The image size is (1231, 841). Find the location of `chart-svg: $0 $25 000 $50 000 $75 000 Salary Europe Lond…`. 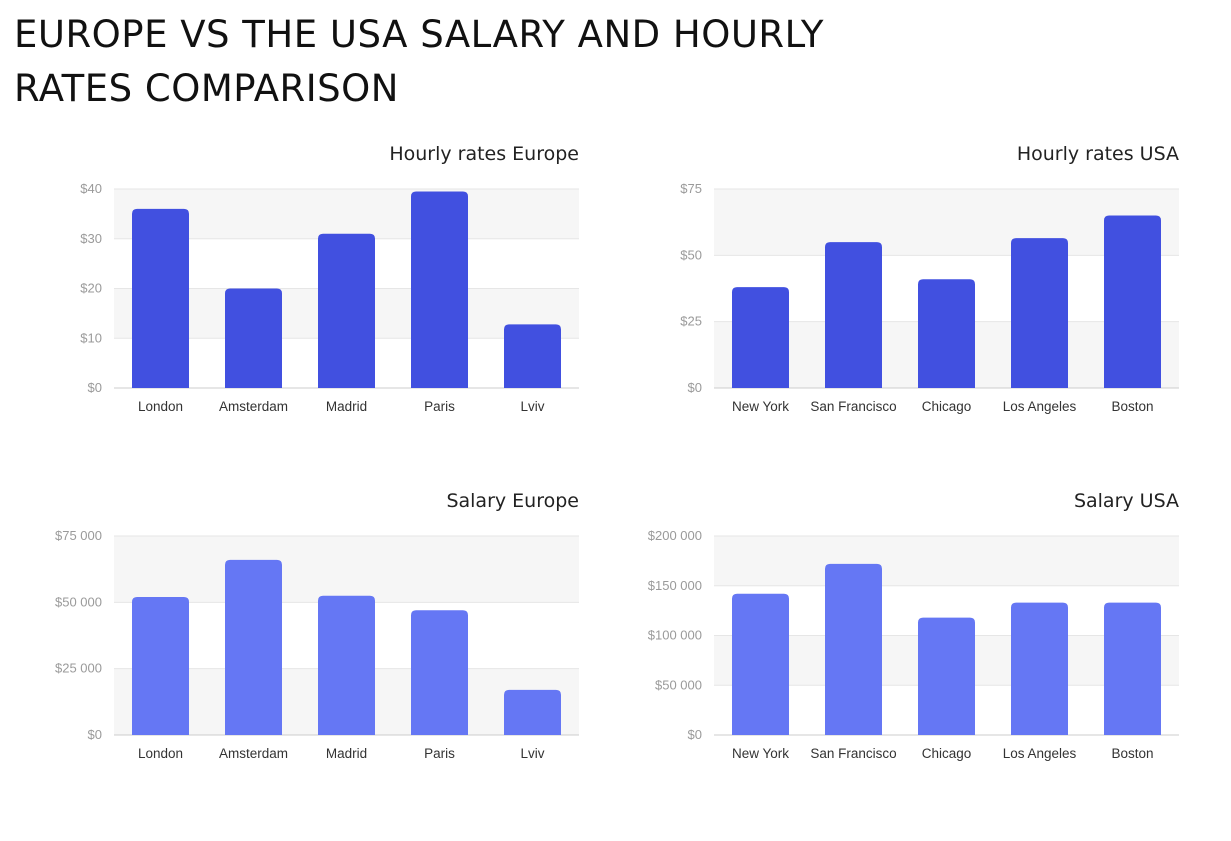

chart-svg: $0 $25 000 $50 000 $75 000 Salary Europe Lond… is located at coordinates (317, 625).